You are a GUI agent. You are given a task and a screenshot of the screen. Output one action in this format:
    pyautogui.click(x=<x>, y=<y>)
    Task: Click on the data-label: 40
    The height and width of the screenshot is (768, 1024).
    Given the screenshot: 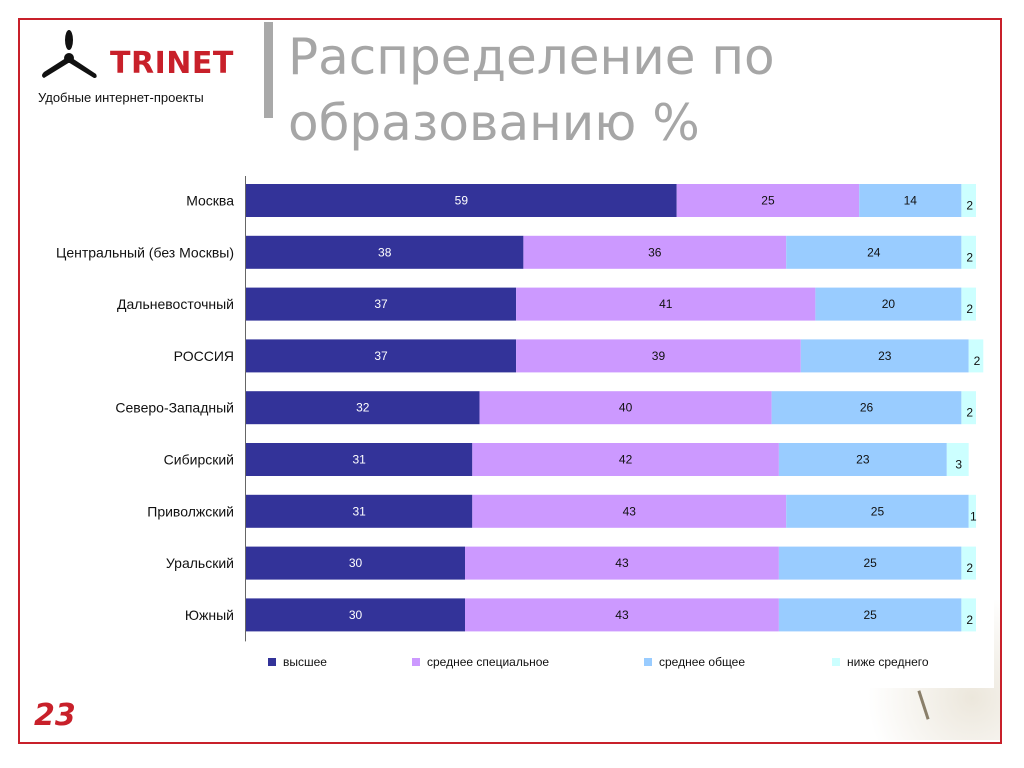 What is the action you would take?
    pyautogui.click(x=626, y=408)
    